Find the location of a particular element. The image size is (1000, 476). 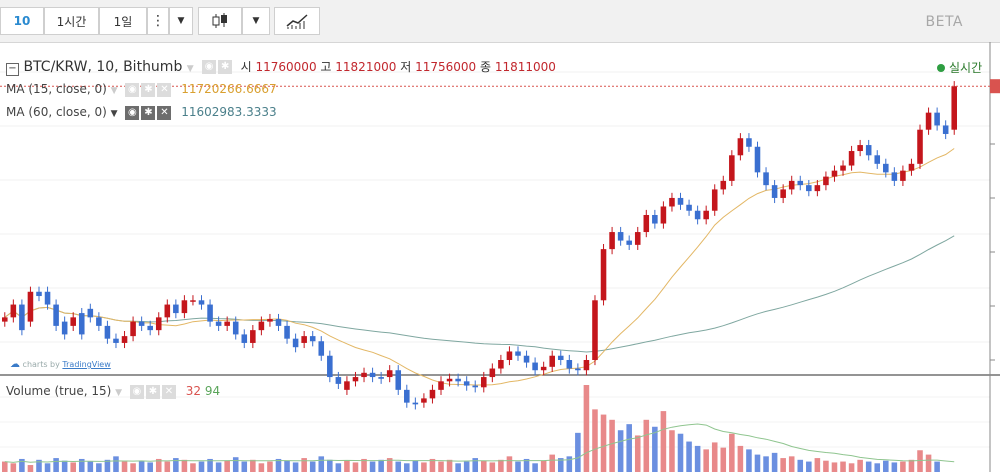

indicators-icon is located at coordinates (297, 21).